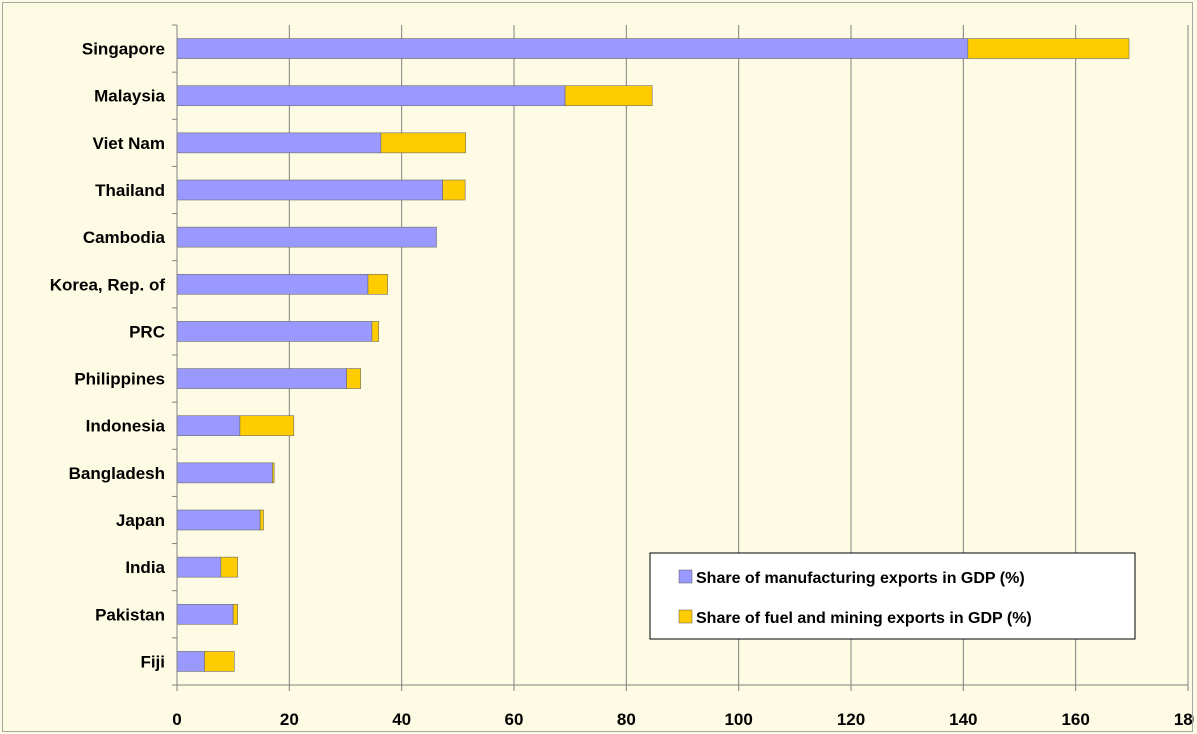 The image size is (1197, 734). Describe the element at coordinates (685, 576) in the screenshot. I see `legend-swatch-manufacturing` at that location.